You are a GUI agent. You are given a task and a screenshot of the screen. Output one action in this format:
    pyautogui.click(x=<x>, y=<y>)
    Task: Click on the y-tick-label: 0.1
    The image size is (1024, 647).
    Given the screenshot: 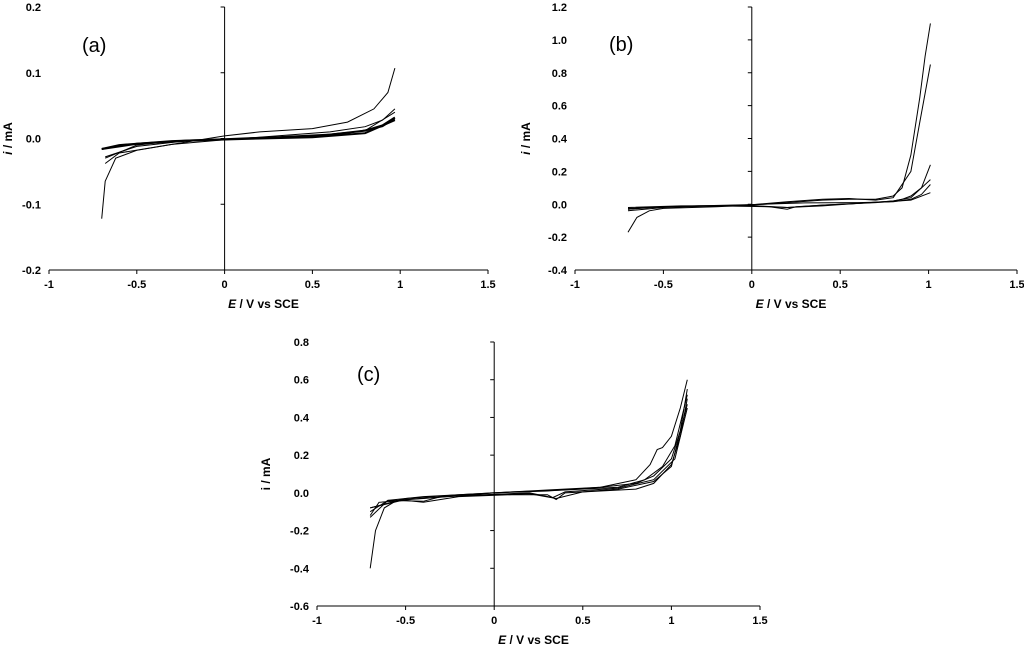 What is the action you would take?
    pyautogui.click(x=33, y=74)
    